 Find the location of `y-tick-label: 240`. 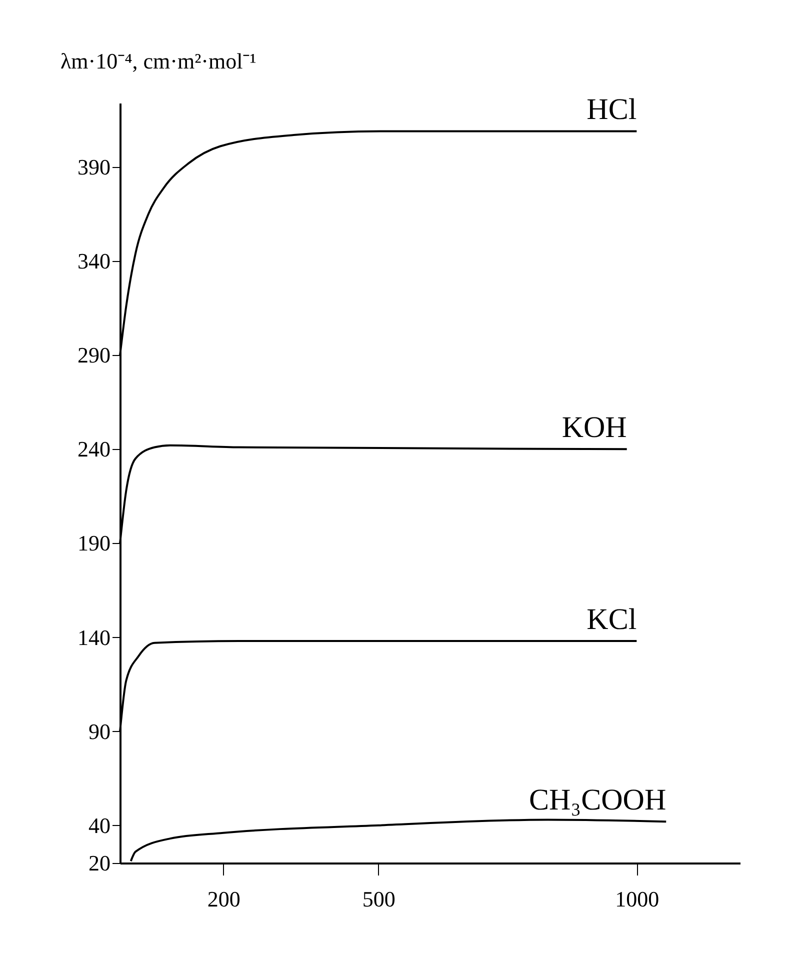

y-tick-label: 240 is located at coordinates (94, 449).